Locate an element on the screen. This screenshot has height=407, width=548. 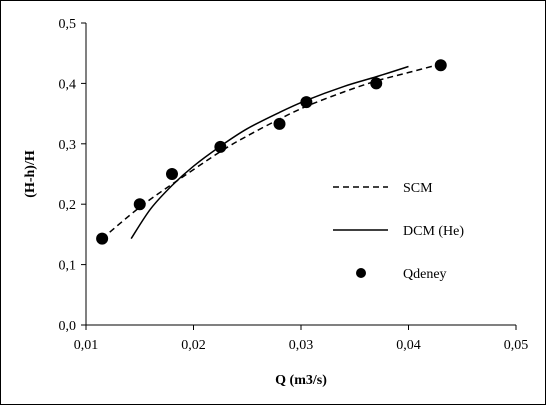
y-tick-label: 0,4 is located at coordinates (68, 84).